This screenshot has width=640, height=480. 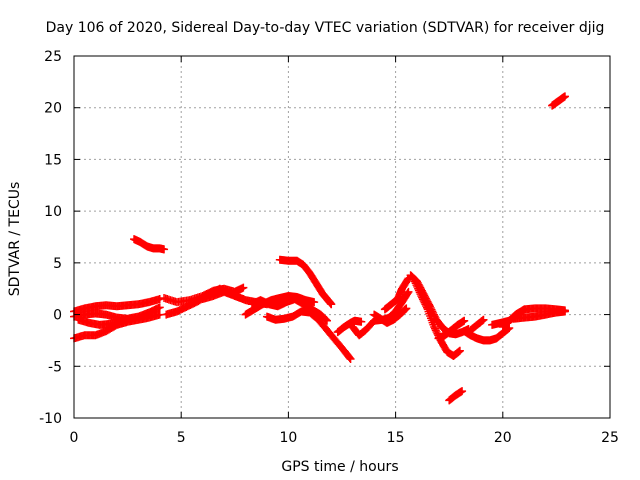 What do you see at coordinates (477, 325) in the screenshot?
I see `series-track-v` at bounding box center [477, 325].